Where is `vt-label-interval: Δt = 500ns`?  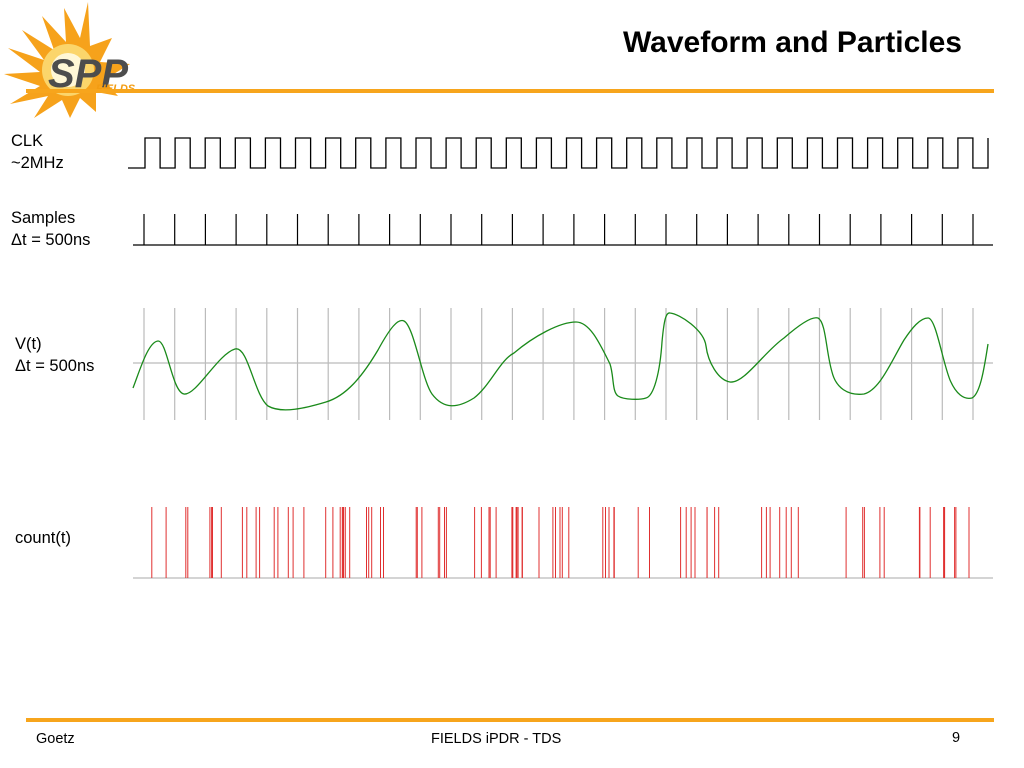
vt-label-interval: Δt = 500ns is located at coordinates (55, 366).